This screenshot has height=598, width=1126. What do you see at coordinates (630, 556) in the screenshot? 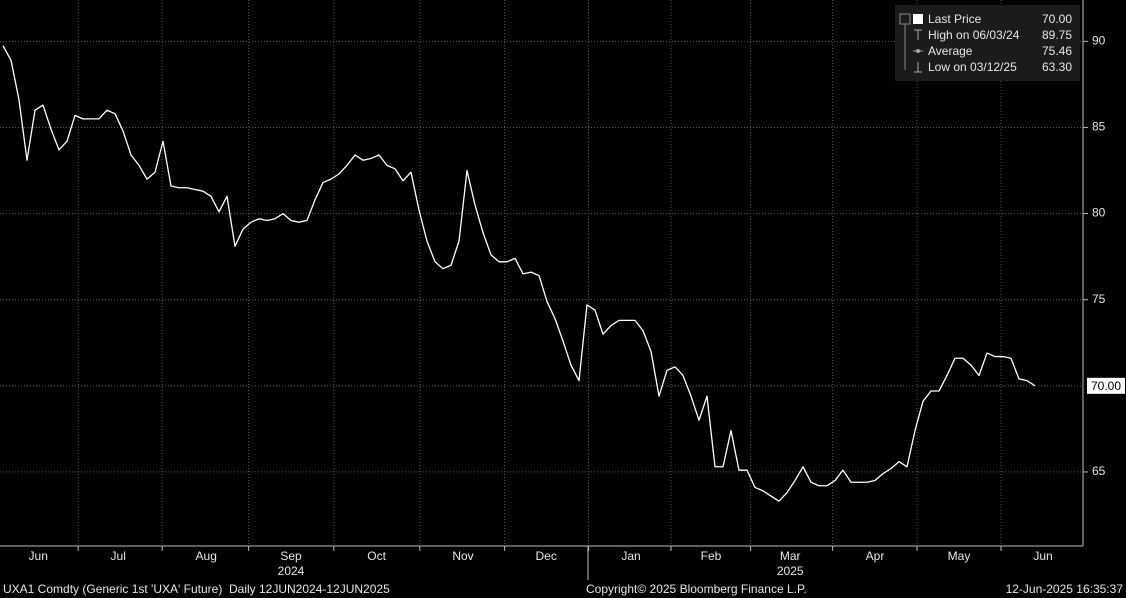
I see `x-tick-label: Jan` at bounding box center [630, 556].